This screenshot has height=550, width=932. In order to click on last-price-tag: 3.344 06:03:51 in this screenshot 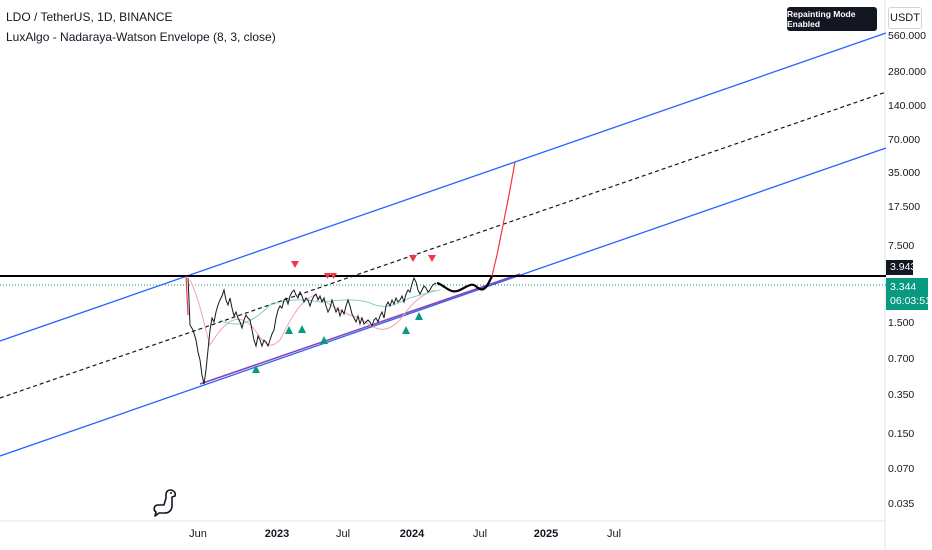, I will do `click(907, 294)`.